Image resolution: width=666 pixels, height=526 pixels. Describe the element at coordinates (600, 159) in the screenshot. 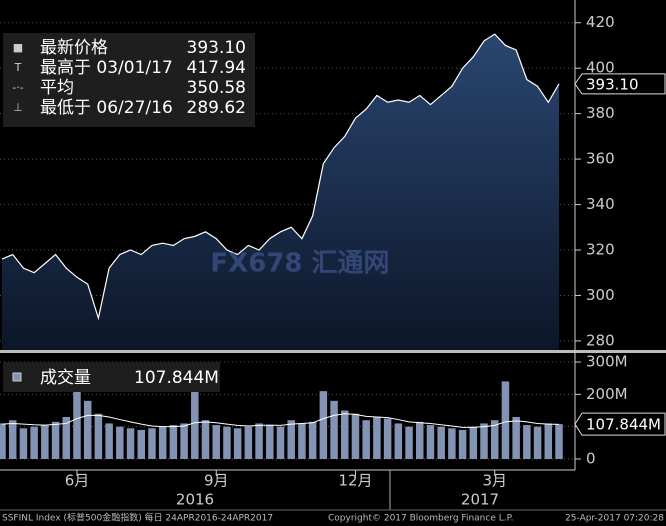

I see `y-tick-label: 360` at that location.